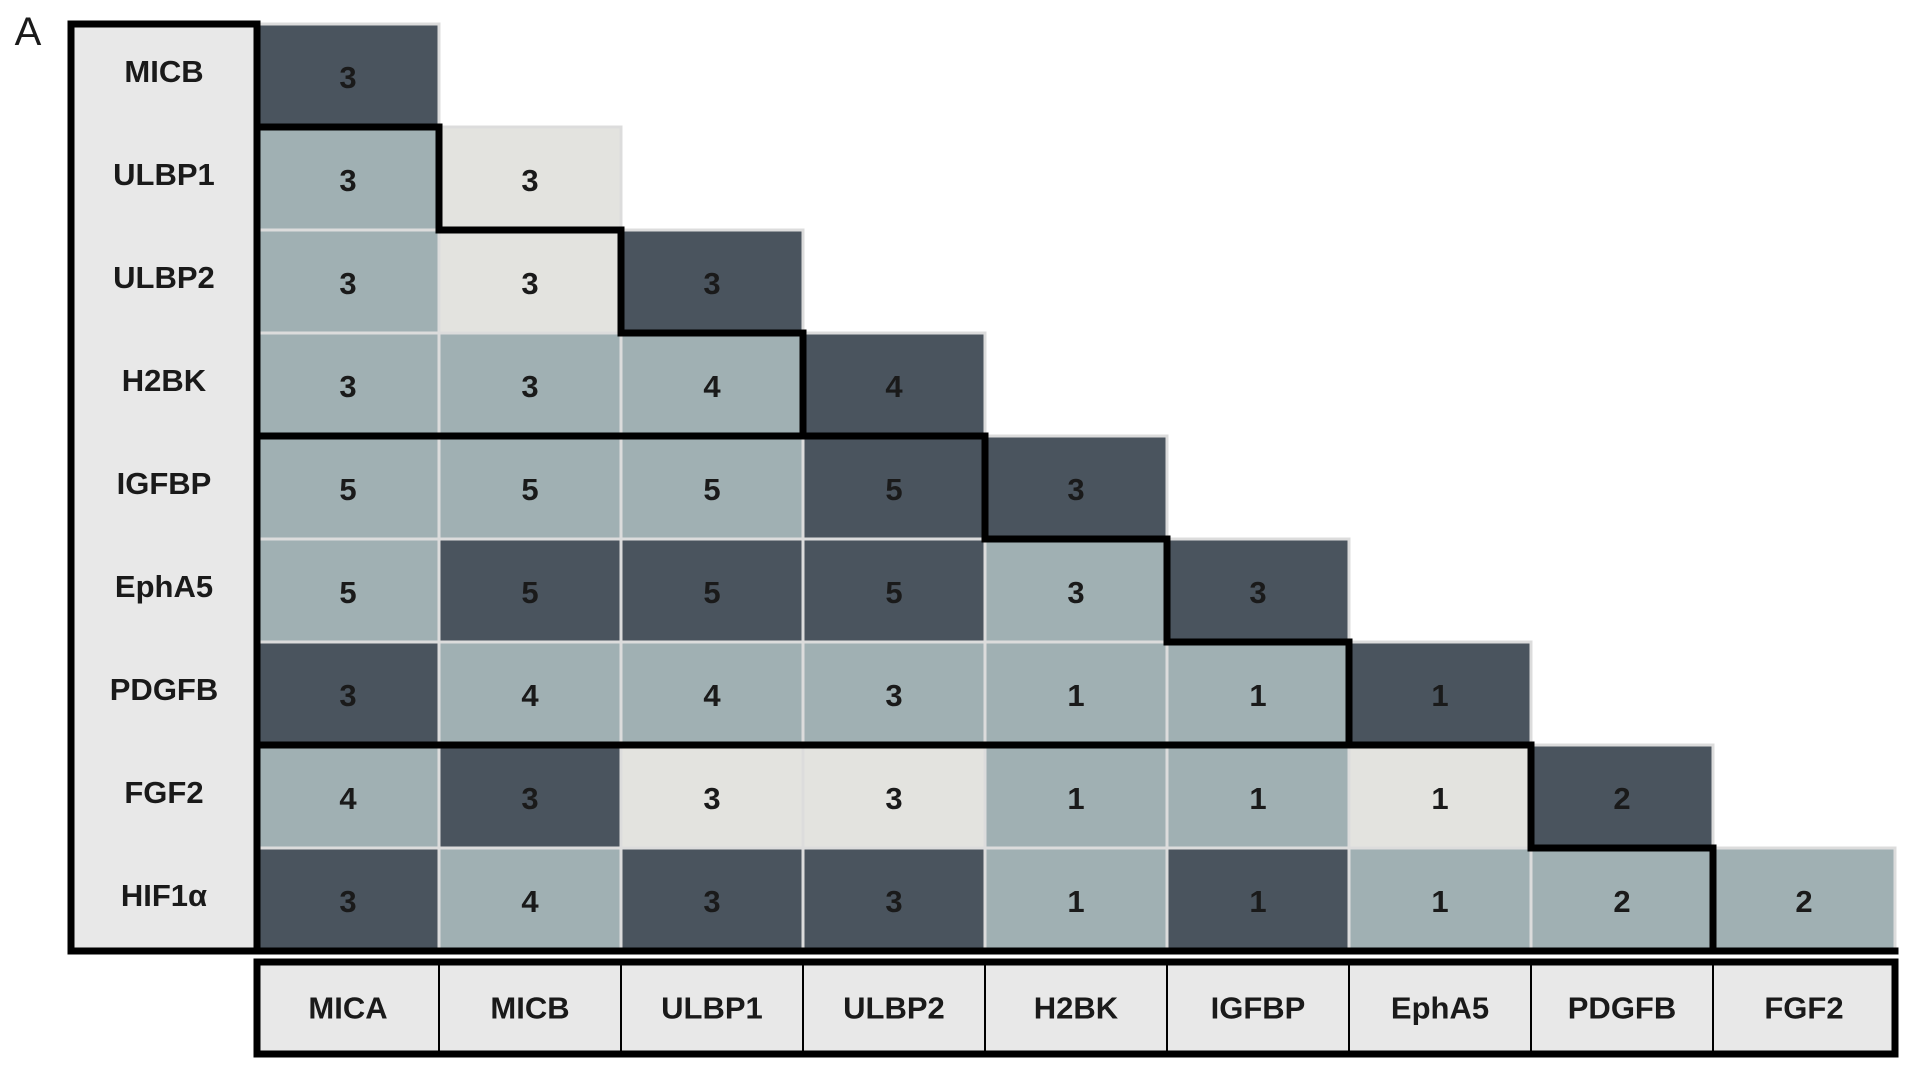 This screenshot has height=1072, width=1913. What do you see at coordinates (163, 71) in the screenshot?
I see `row-label: MICB` at bounding box center [163, 71].